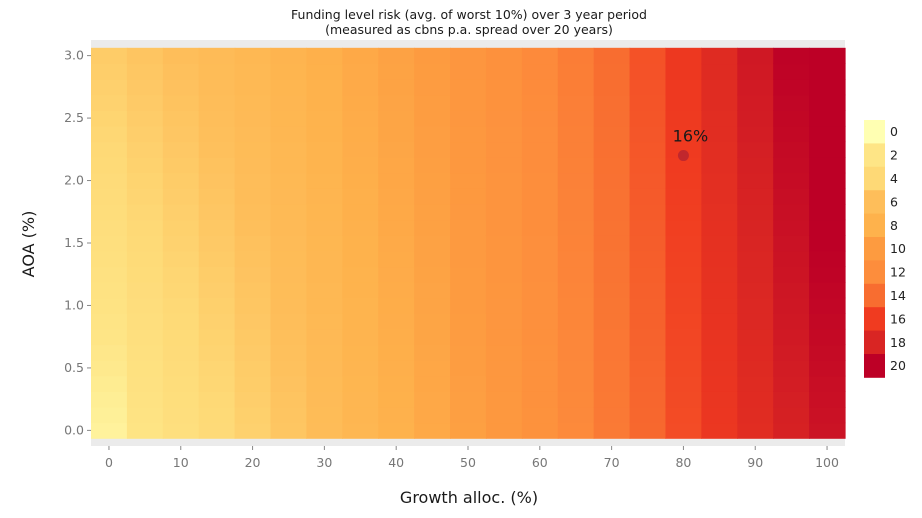 Image resolution: width=922 pixels, height=518 pixels. Describe the element at coordinates (898, 365) in the screenshot. I see `colorbar-label: 20` at that location.